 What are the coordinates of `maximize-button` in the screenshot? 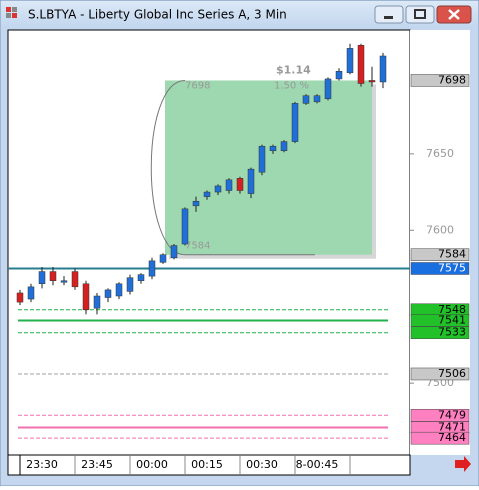 It's located at (420, 14).